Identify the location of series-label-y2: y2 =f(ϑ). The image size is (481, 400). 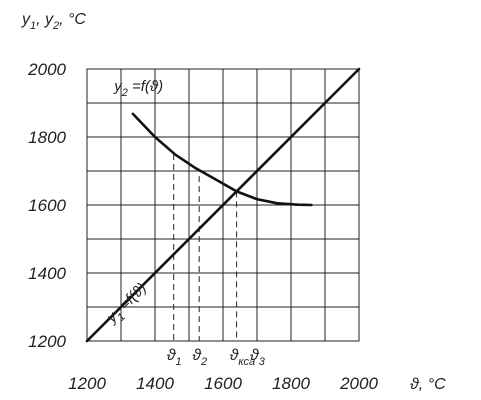
(138, 88).